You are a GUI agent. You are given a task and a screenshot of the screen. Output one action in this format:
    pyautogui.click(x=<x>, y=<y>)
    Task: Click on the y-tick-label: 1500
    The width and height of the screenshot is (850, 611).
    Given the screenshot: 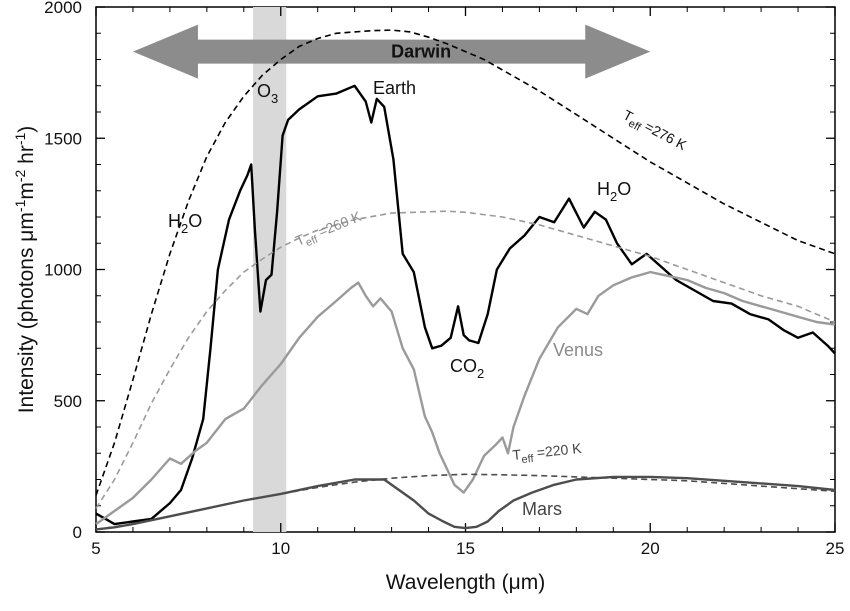 What is the action you would take?
    pyautogui.click(x=63, y=138)
    